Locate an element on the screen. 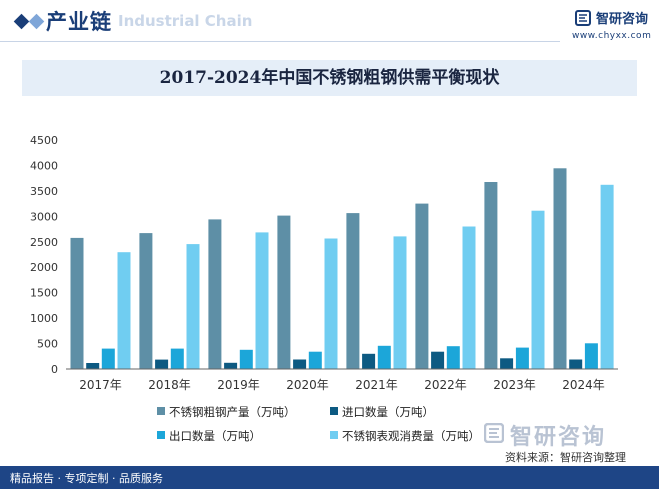  x-tick-label: 2021年 is located at coordinates (376, 385).